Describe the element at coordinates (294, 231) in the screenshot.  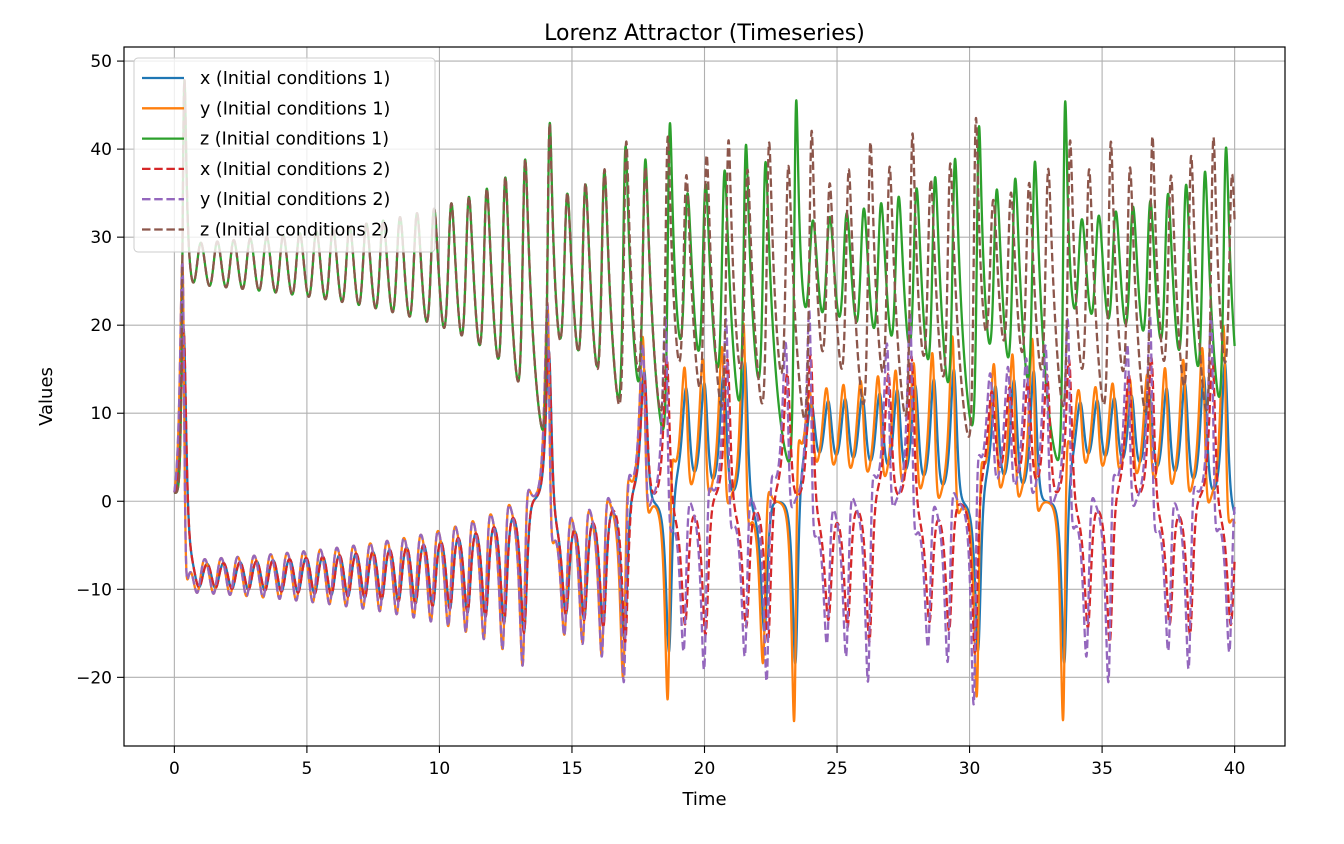
I see `legend-label: z (Initial conditions 2)` at that location.